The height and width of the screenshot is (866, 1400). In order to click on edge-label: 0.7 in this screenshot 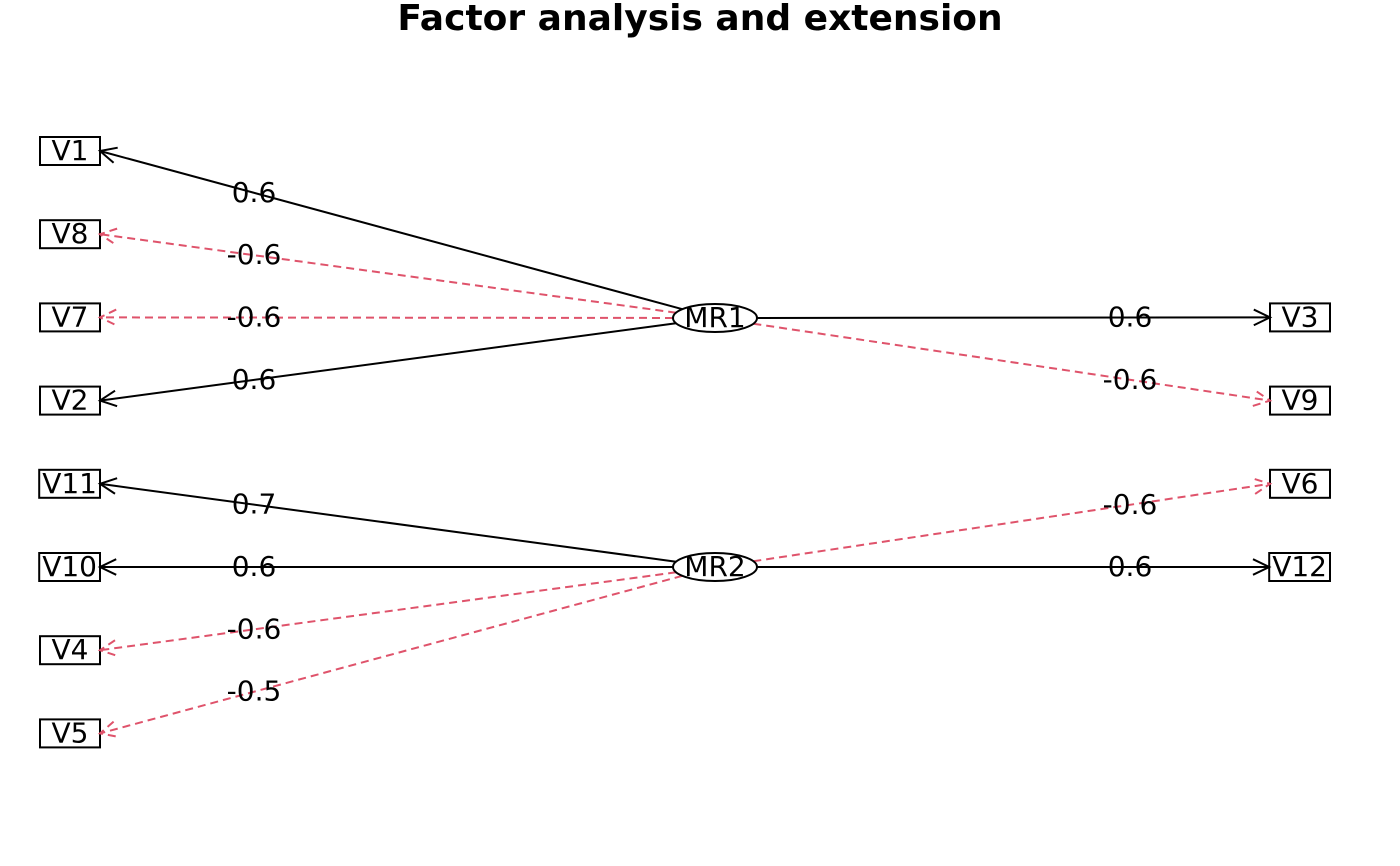, I will do `click(254, 504)`.